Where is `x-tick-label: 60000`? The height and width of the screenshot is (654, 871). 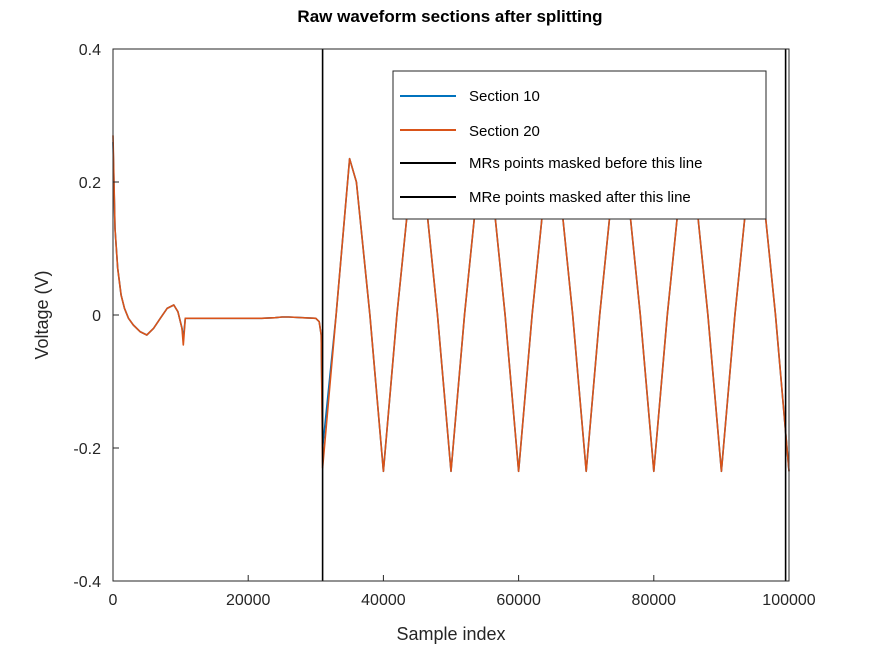 x-tick-label: 60000 is located at coordinates (518, 600).